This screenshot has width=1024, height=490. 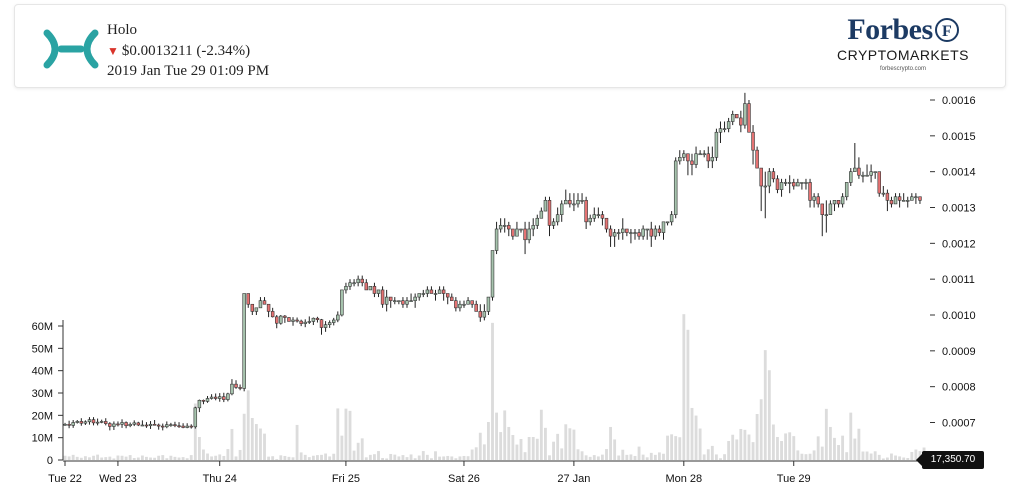 I want to click on coin-name: Holo, so click(x=122, y=30).